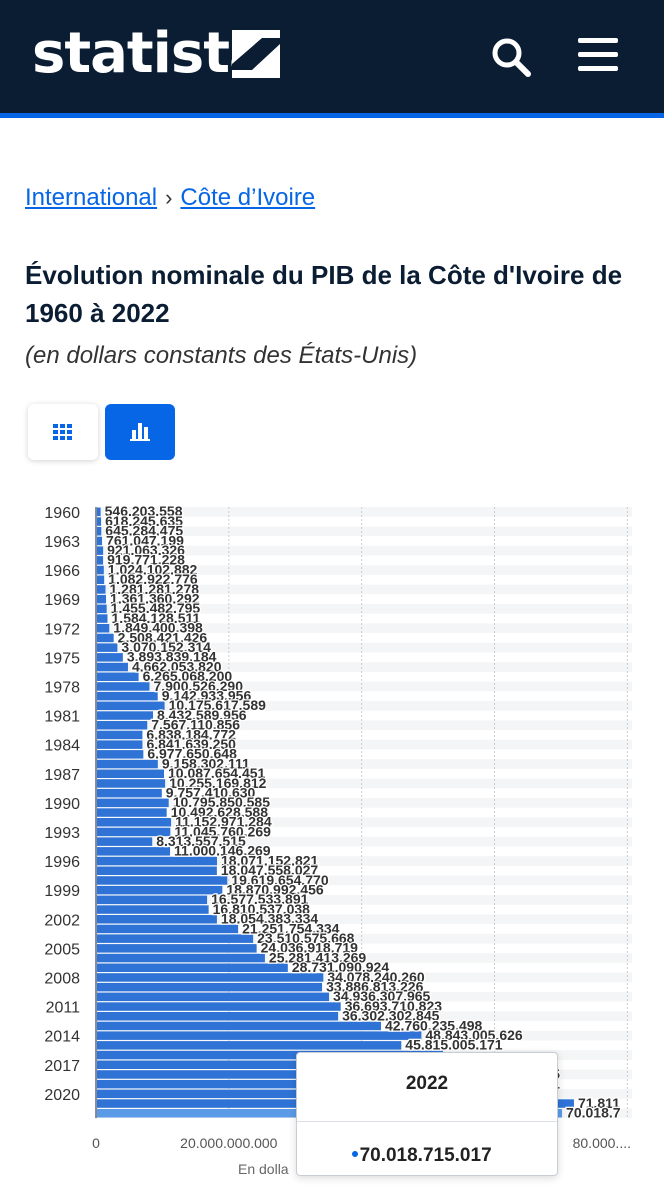 The width and height of the screenshot is (664, 1200). What do you see at coordinates (62, 804) in the screenshot?
I see `year-label-1990: 1990` at bounding box center [62, 804].